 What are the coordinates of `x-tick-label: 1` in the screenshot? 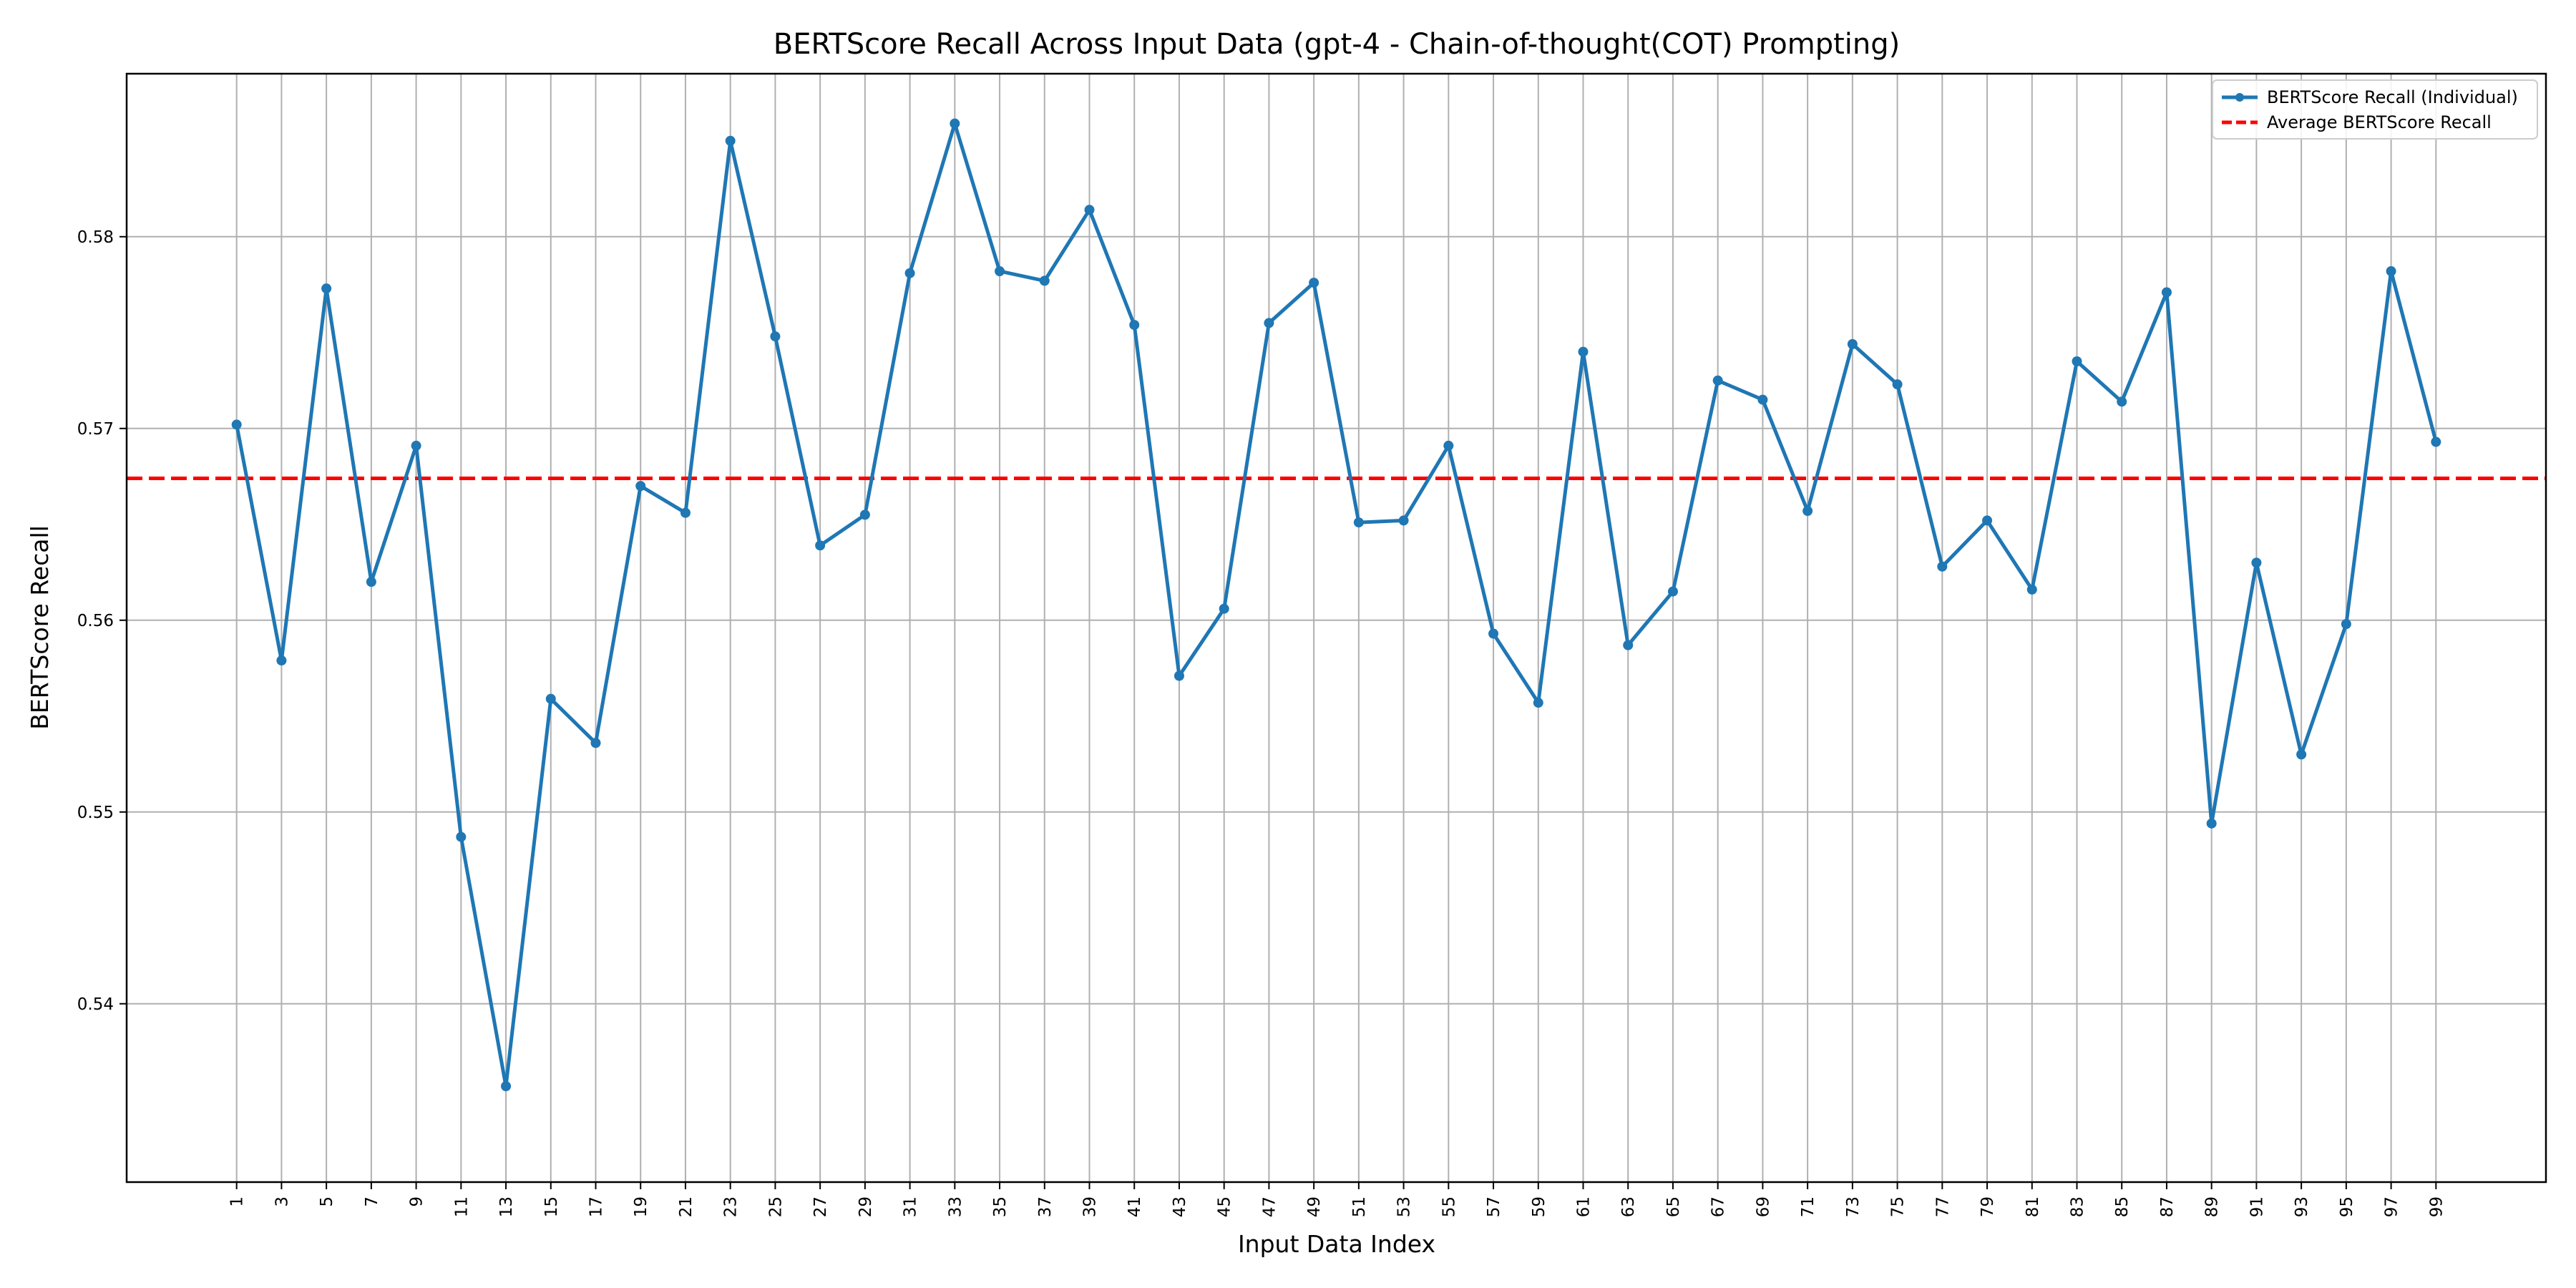 It's located at (237, 1201).